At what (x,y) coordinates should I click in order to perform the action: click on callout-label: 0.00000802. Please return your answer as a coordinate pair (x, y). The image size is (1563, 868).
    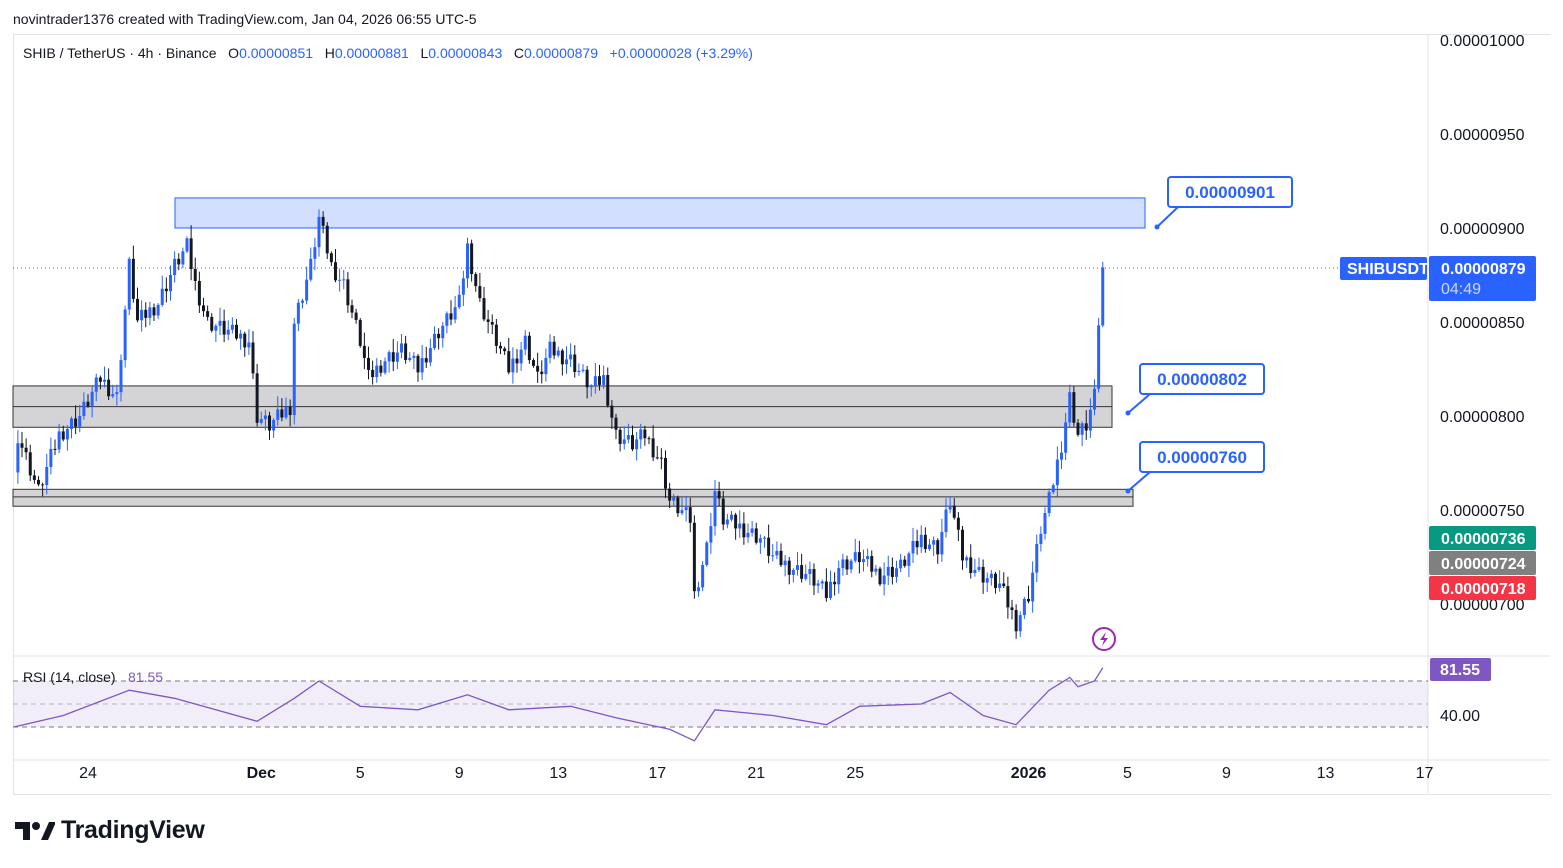
    Looking at the image, I should click on (1202, 379).